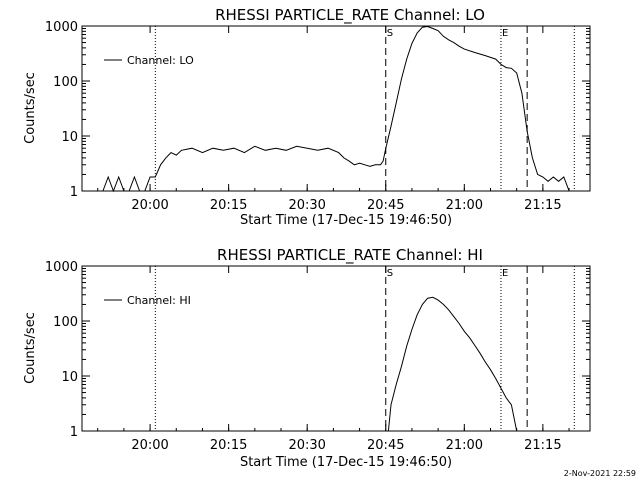 This screenshot has width=640, height=480. I want to click on generation-timestamp: 2-Nov-2021 22:59, so click(600, 473).